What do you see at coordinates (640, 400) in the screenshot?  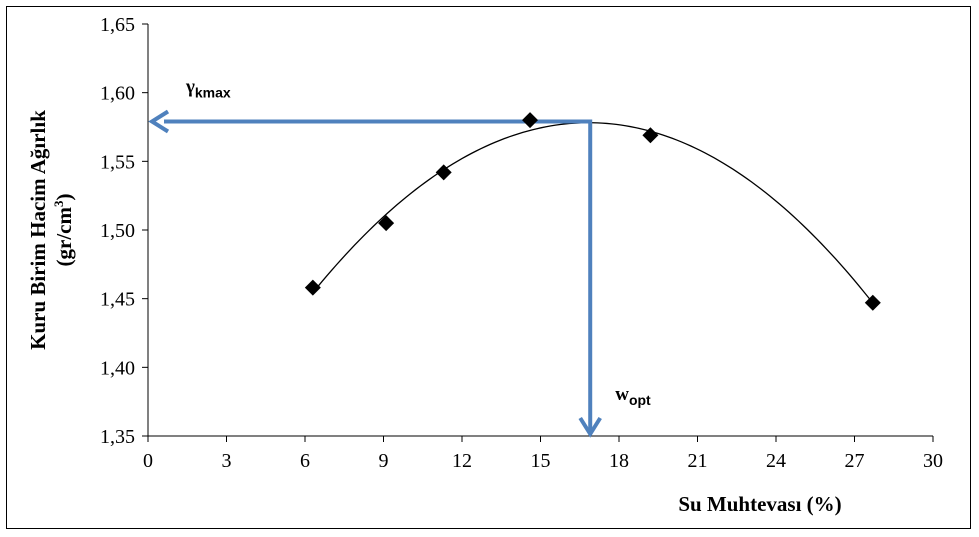 I see `w-subscript: opt` at bounding box center [640, 400].